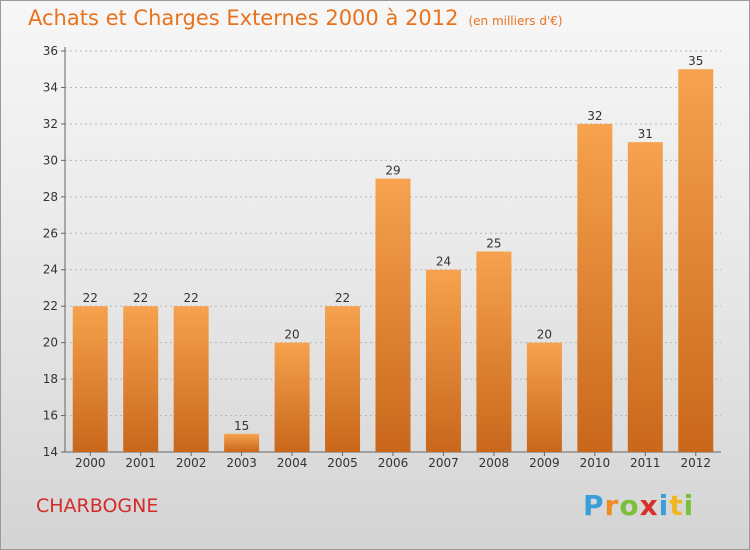  Describe the element at coordinates (494, 463) in the screenshot. I see `x-tick-label: 2008` at that location.